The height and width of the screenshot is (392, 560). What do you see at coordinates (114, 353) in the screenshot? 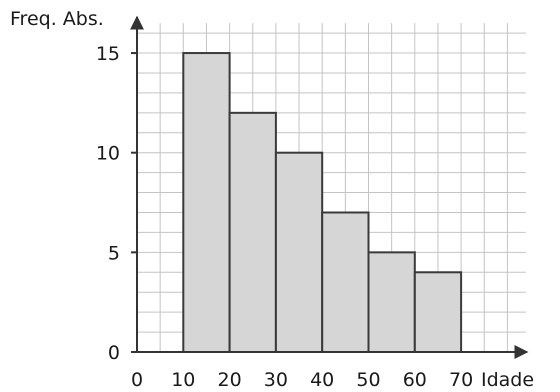
I see `y-tick-label: 0` at bounding box center [114, 353].